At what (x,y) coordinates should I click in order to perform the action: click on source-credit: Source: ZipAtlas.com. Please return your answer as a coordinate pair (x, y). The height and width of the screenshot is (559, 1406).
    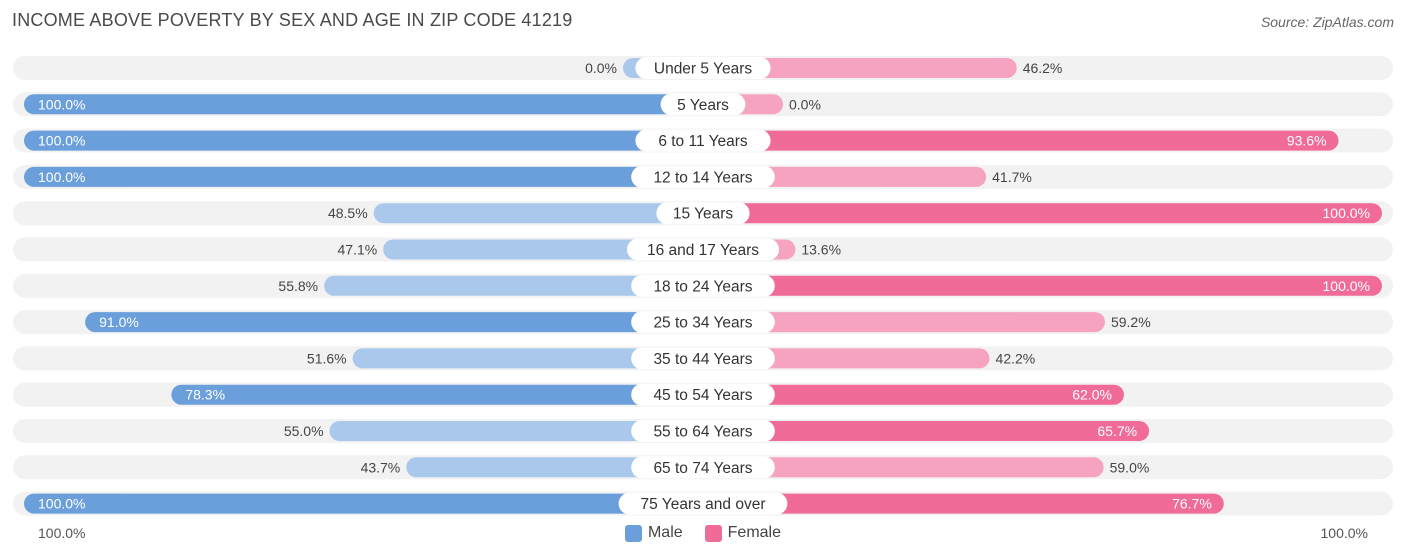
    Looking at the image, I should click on (1327, 22).